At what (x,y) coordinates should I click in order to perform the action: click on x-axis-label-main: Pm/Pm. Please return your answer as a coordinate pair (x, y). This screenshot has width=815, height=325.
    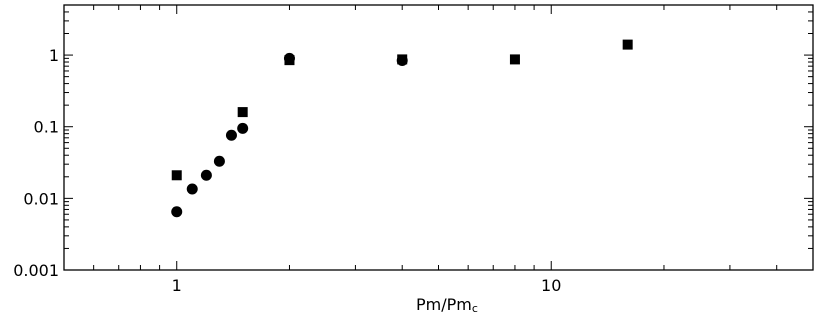
    Looking at the image, I should click on (444, 304).